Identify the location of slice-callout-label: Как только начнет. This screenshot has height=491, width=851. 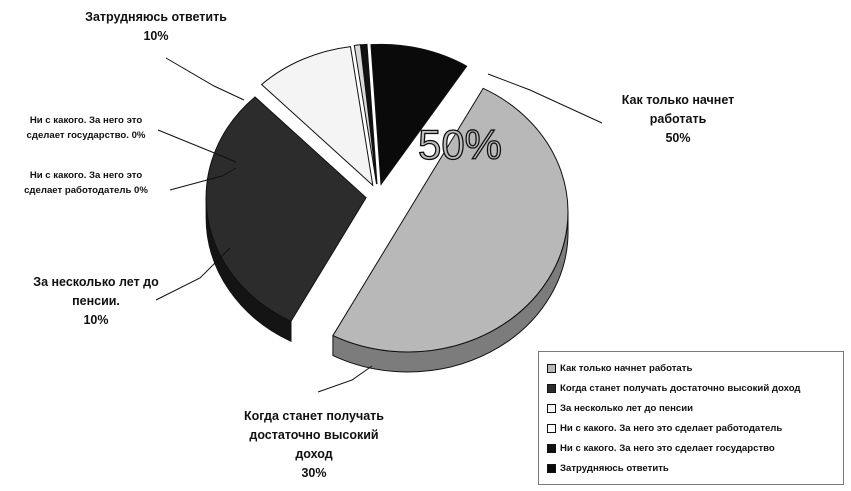
(678, 100).